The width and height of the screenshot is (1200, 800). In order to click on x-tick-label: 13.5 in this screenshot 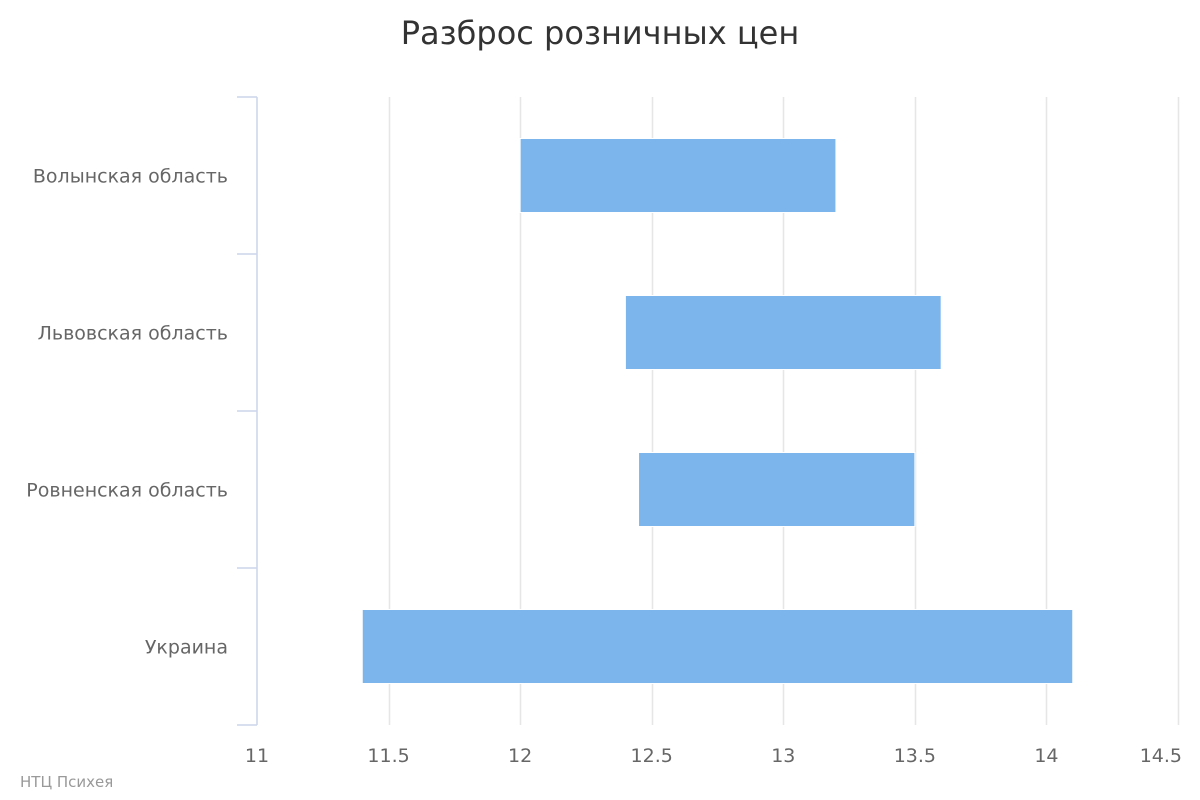, I will do `click(915, 756)`.